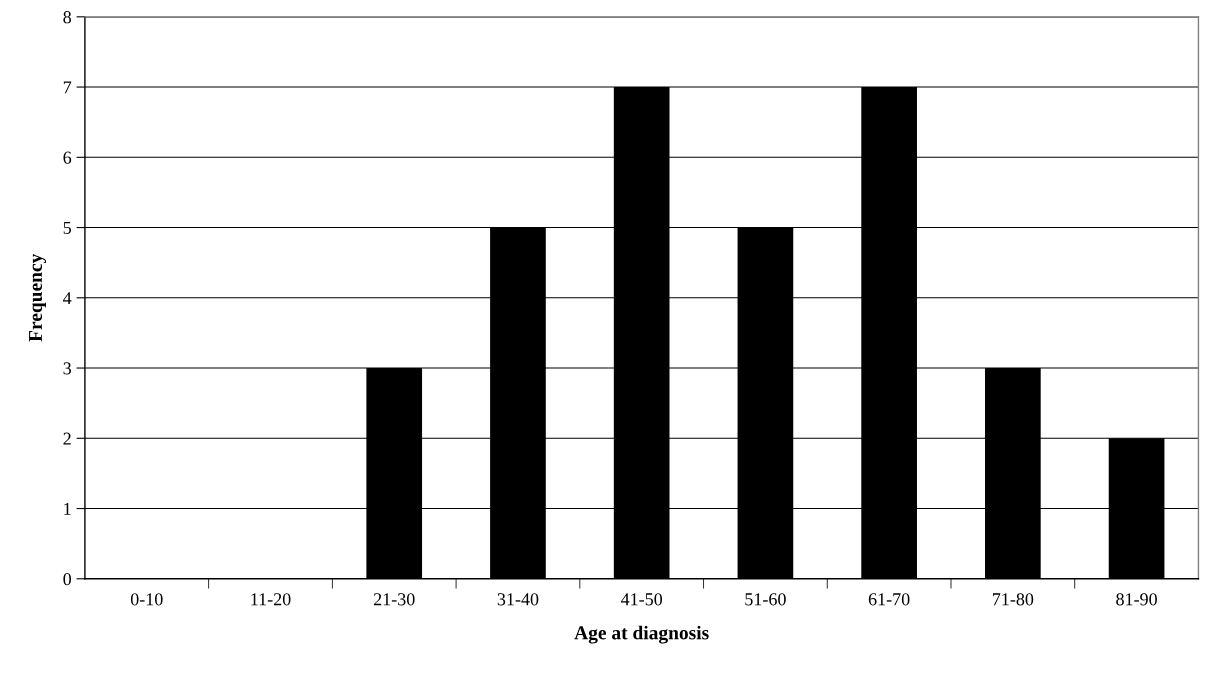 The width and height of the screenshot is (1213, 673). Describe the element at coordinates (67, 157) in the screenshot. I see `y-tick-label: 6` at that location.